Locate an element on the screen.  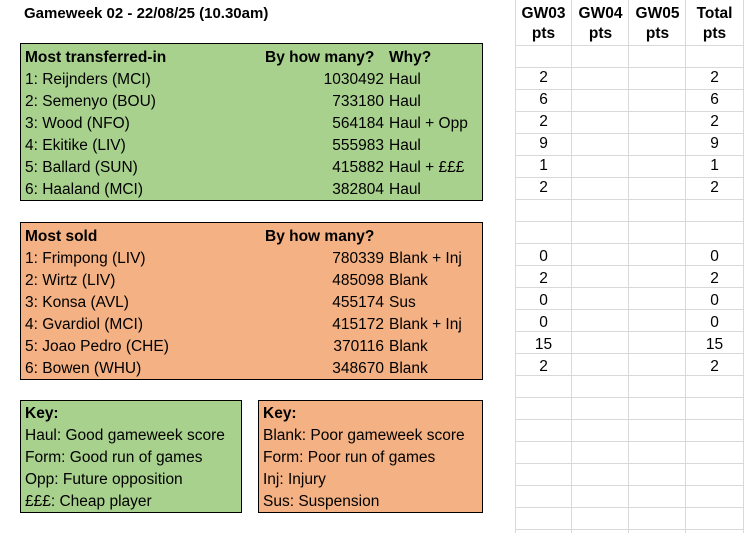
transfer-count: 555983 is located at coordinates (358, 145).